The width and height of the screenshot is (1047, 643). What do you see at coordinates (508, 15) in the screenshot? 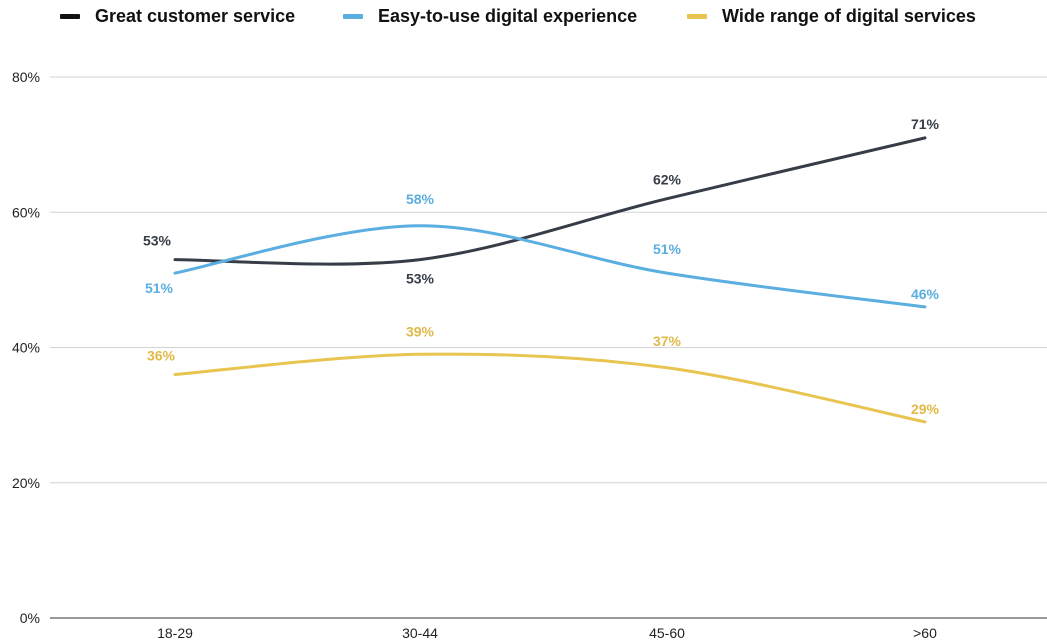
I see `legend-label-easy-to-use-digital-experience: Easy-to-use digital experience` at bounding box center [508, 15].